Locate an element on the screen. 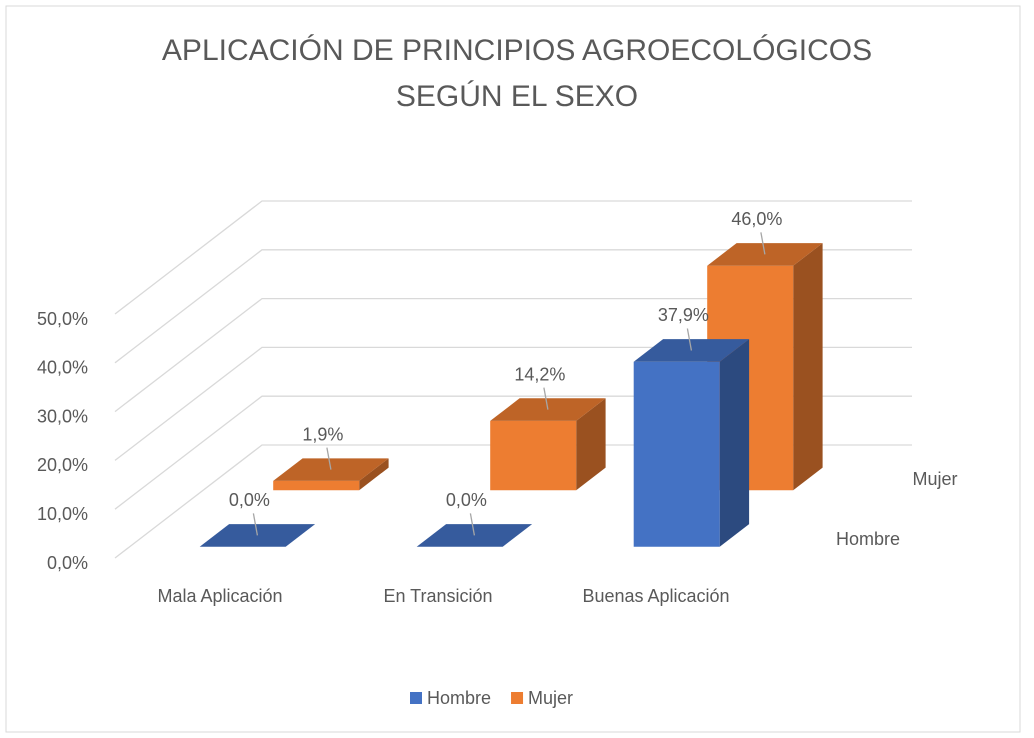 The image size is (1034, 738). depth-label: Hombre is located at coordinates (868, 539).